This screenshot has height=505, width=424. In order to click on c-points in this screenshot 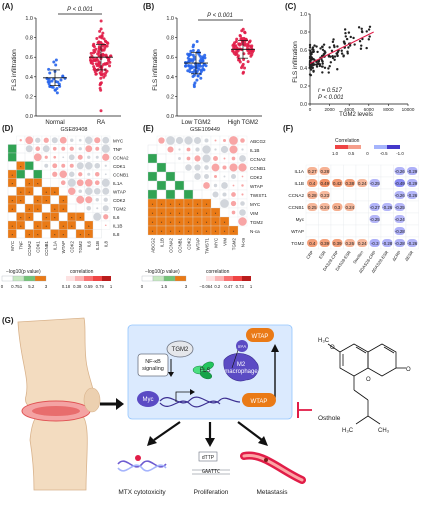, I will do `click(341, 51)`.